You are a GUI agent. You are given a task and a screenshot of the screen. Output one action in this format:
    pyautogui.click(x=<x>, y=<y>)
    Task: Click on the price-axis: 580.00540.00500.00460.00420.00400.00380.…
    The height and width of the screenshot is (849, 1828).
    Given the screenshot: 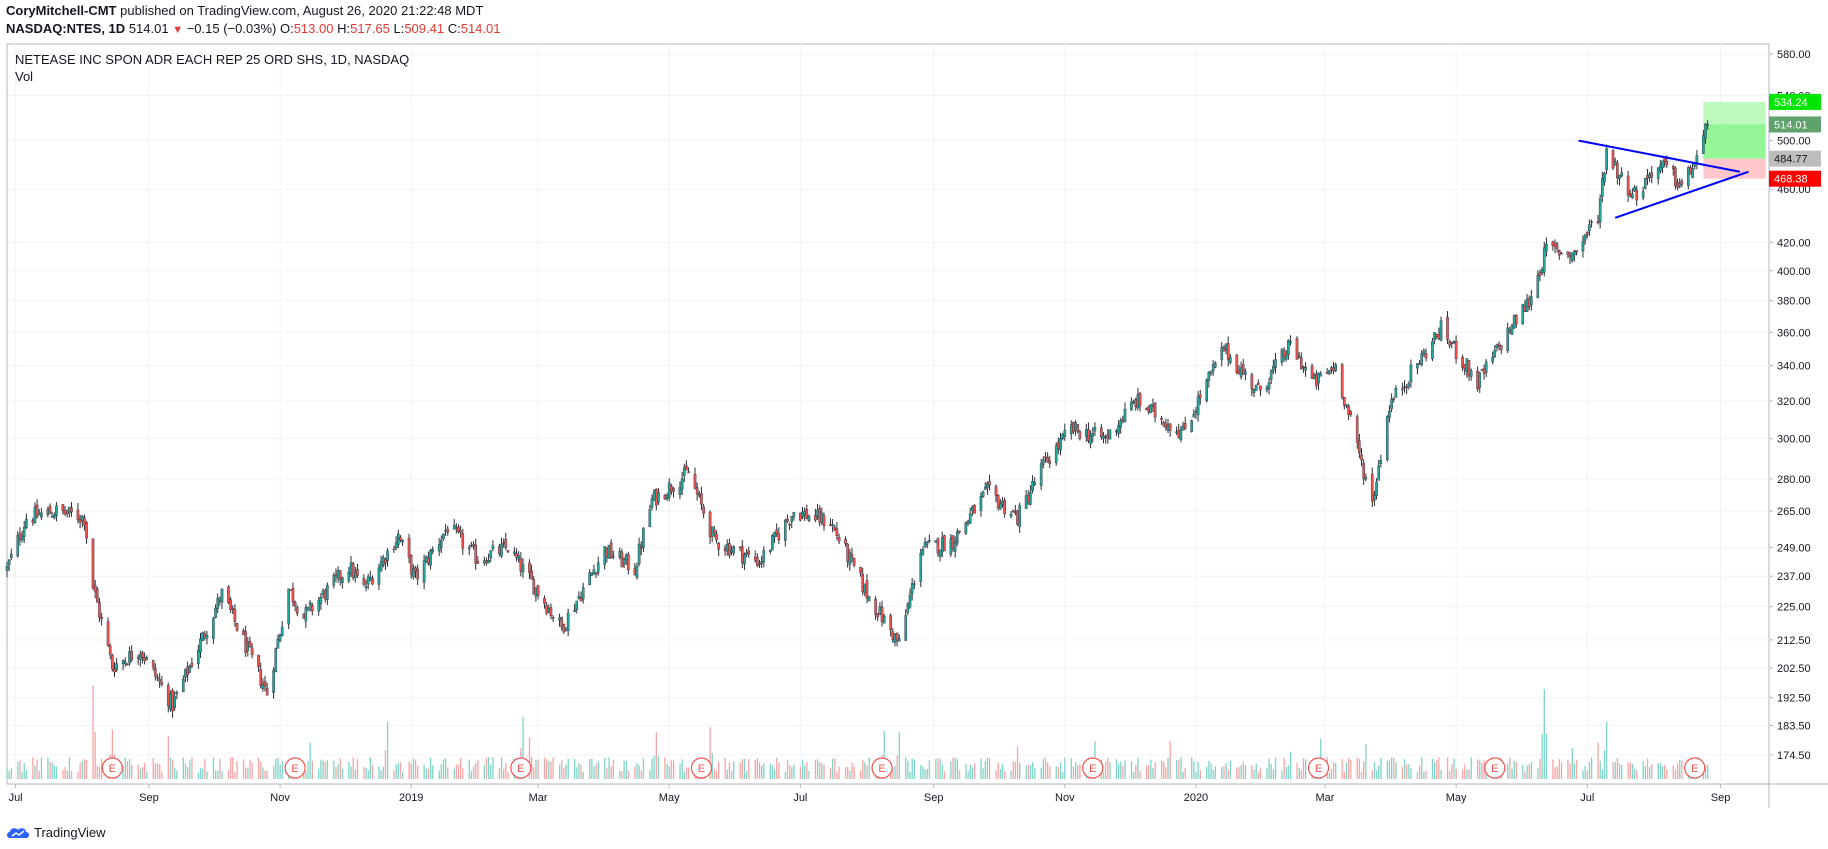 What is the action you would take?
    pyautogui.click(x=1790, y=405)
    